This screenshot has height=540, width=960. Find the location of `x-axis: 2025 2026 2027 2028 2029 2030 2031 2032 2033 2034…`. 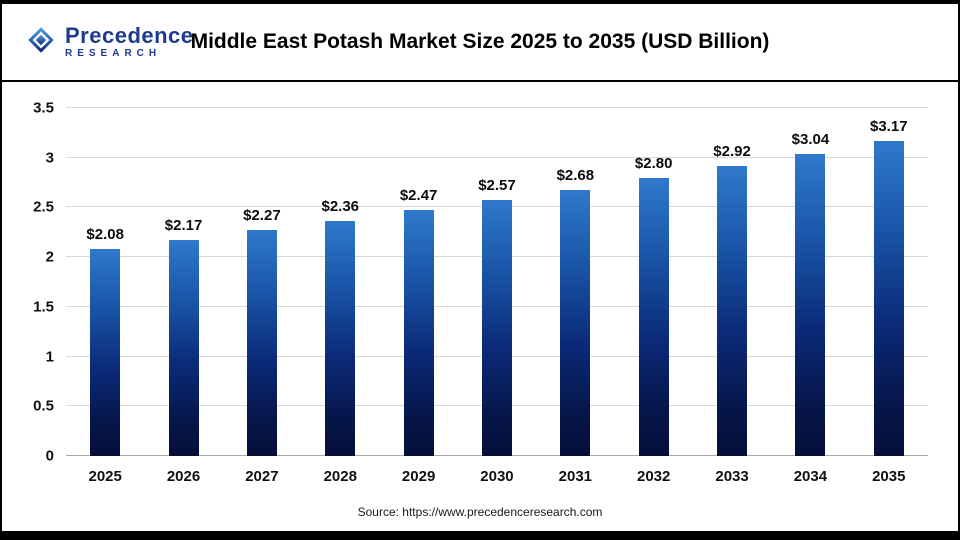

x-axis: 2025 2026 2027 2028 2029 2030 2031 2032 2033 2034… is located at coordinates (497, 476).